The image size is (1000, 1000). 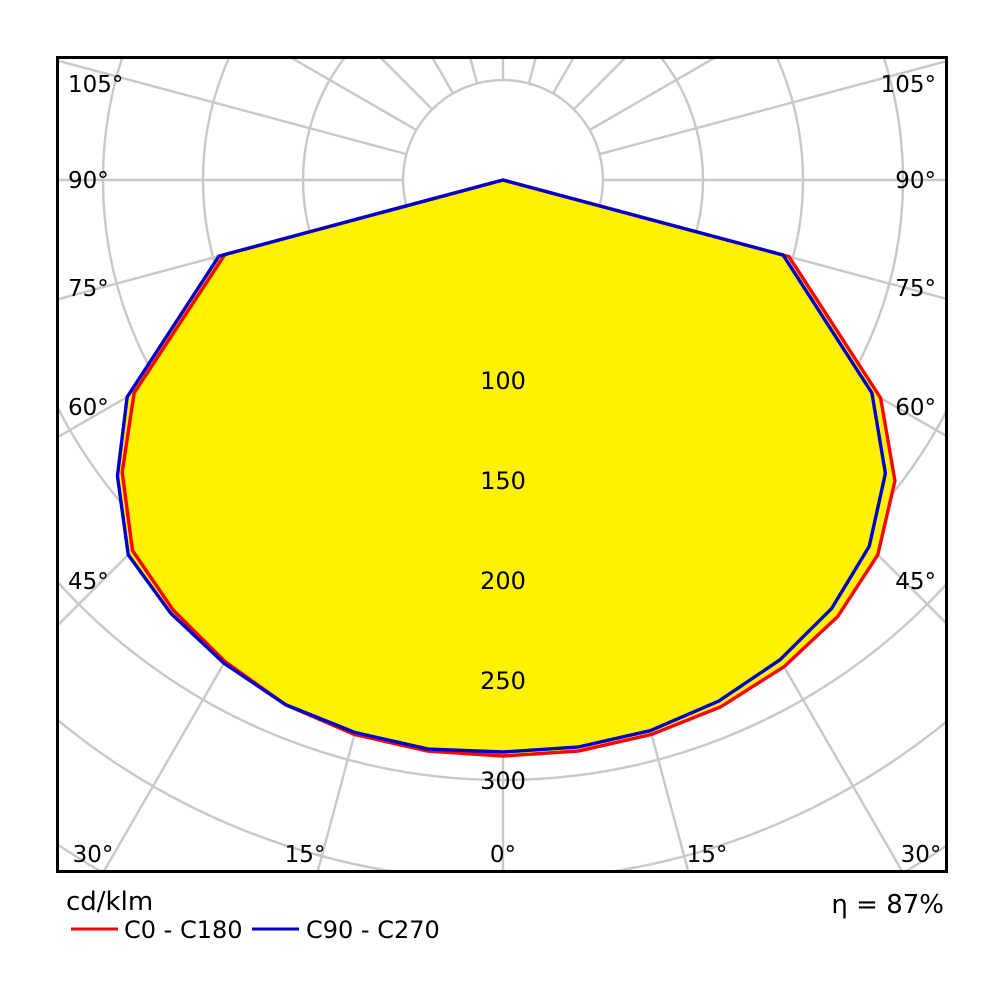 I want to click on angle-label-right-45: 45°, so click(x=915, y=582).